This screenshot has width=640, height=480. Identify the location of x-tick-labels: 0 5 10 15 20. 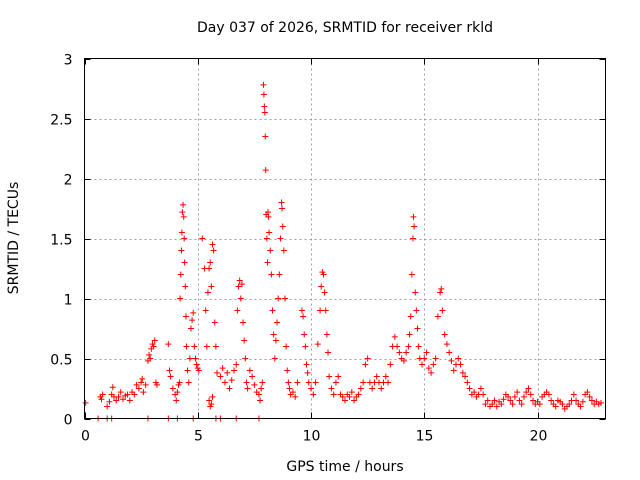
(314, 437).